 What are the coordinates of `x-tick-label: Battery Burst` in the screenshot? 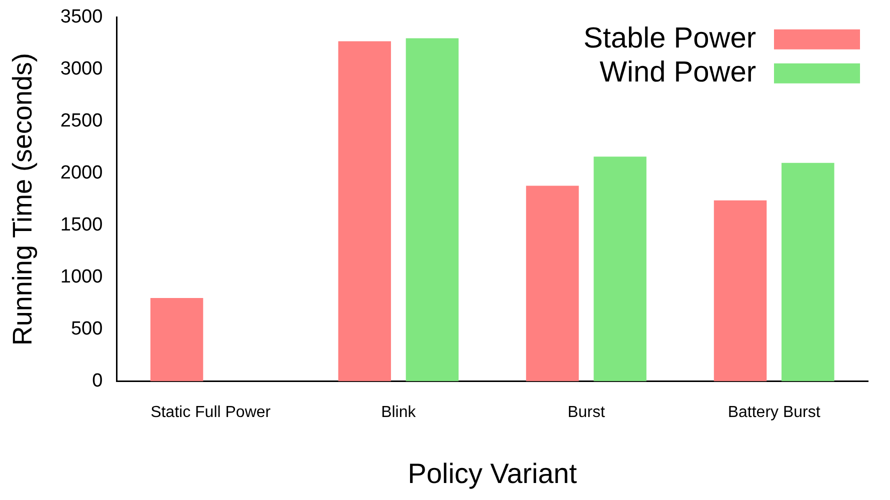 It's located at (774, 413).